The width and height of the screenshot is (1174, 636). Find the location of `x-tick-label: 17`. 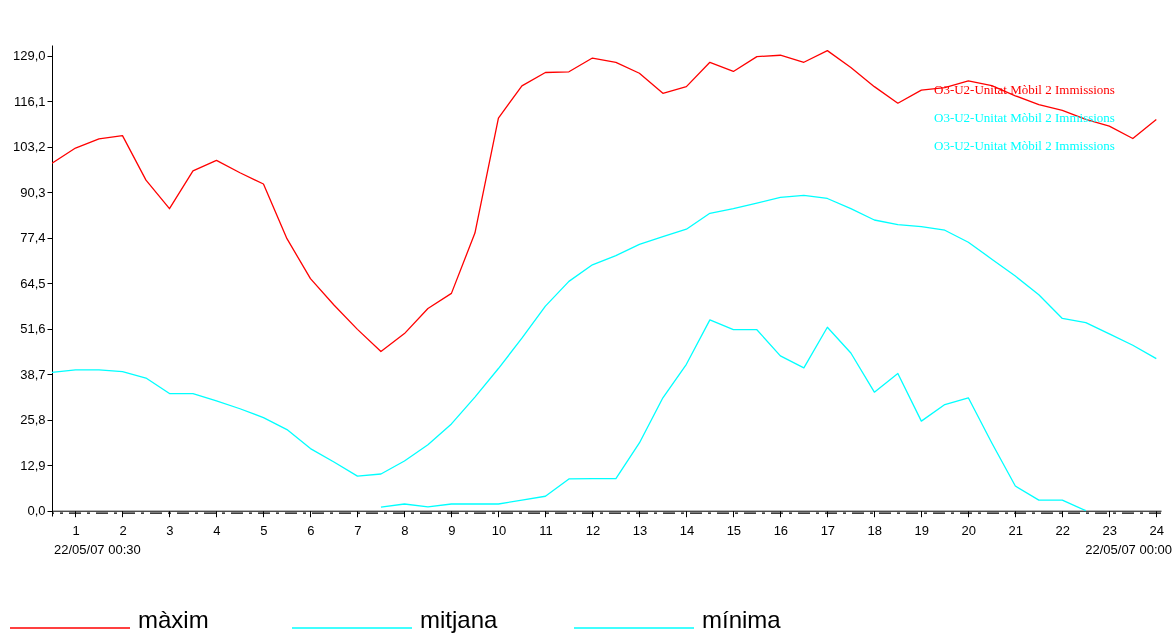

x-tick-label: 17 is located at coordinates (828, 531).